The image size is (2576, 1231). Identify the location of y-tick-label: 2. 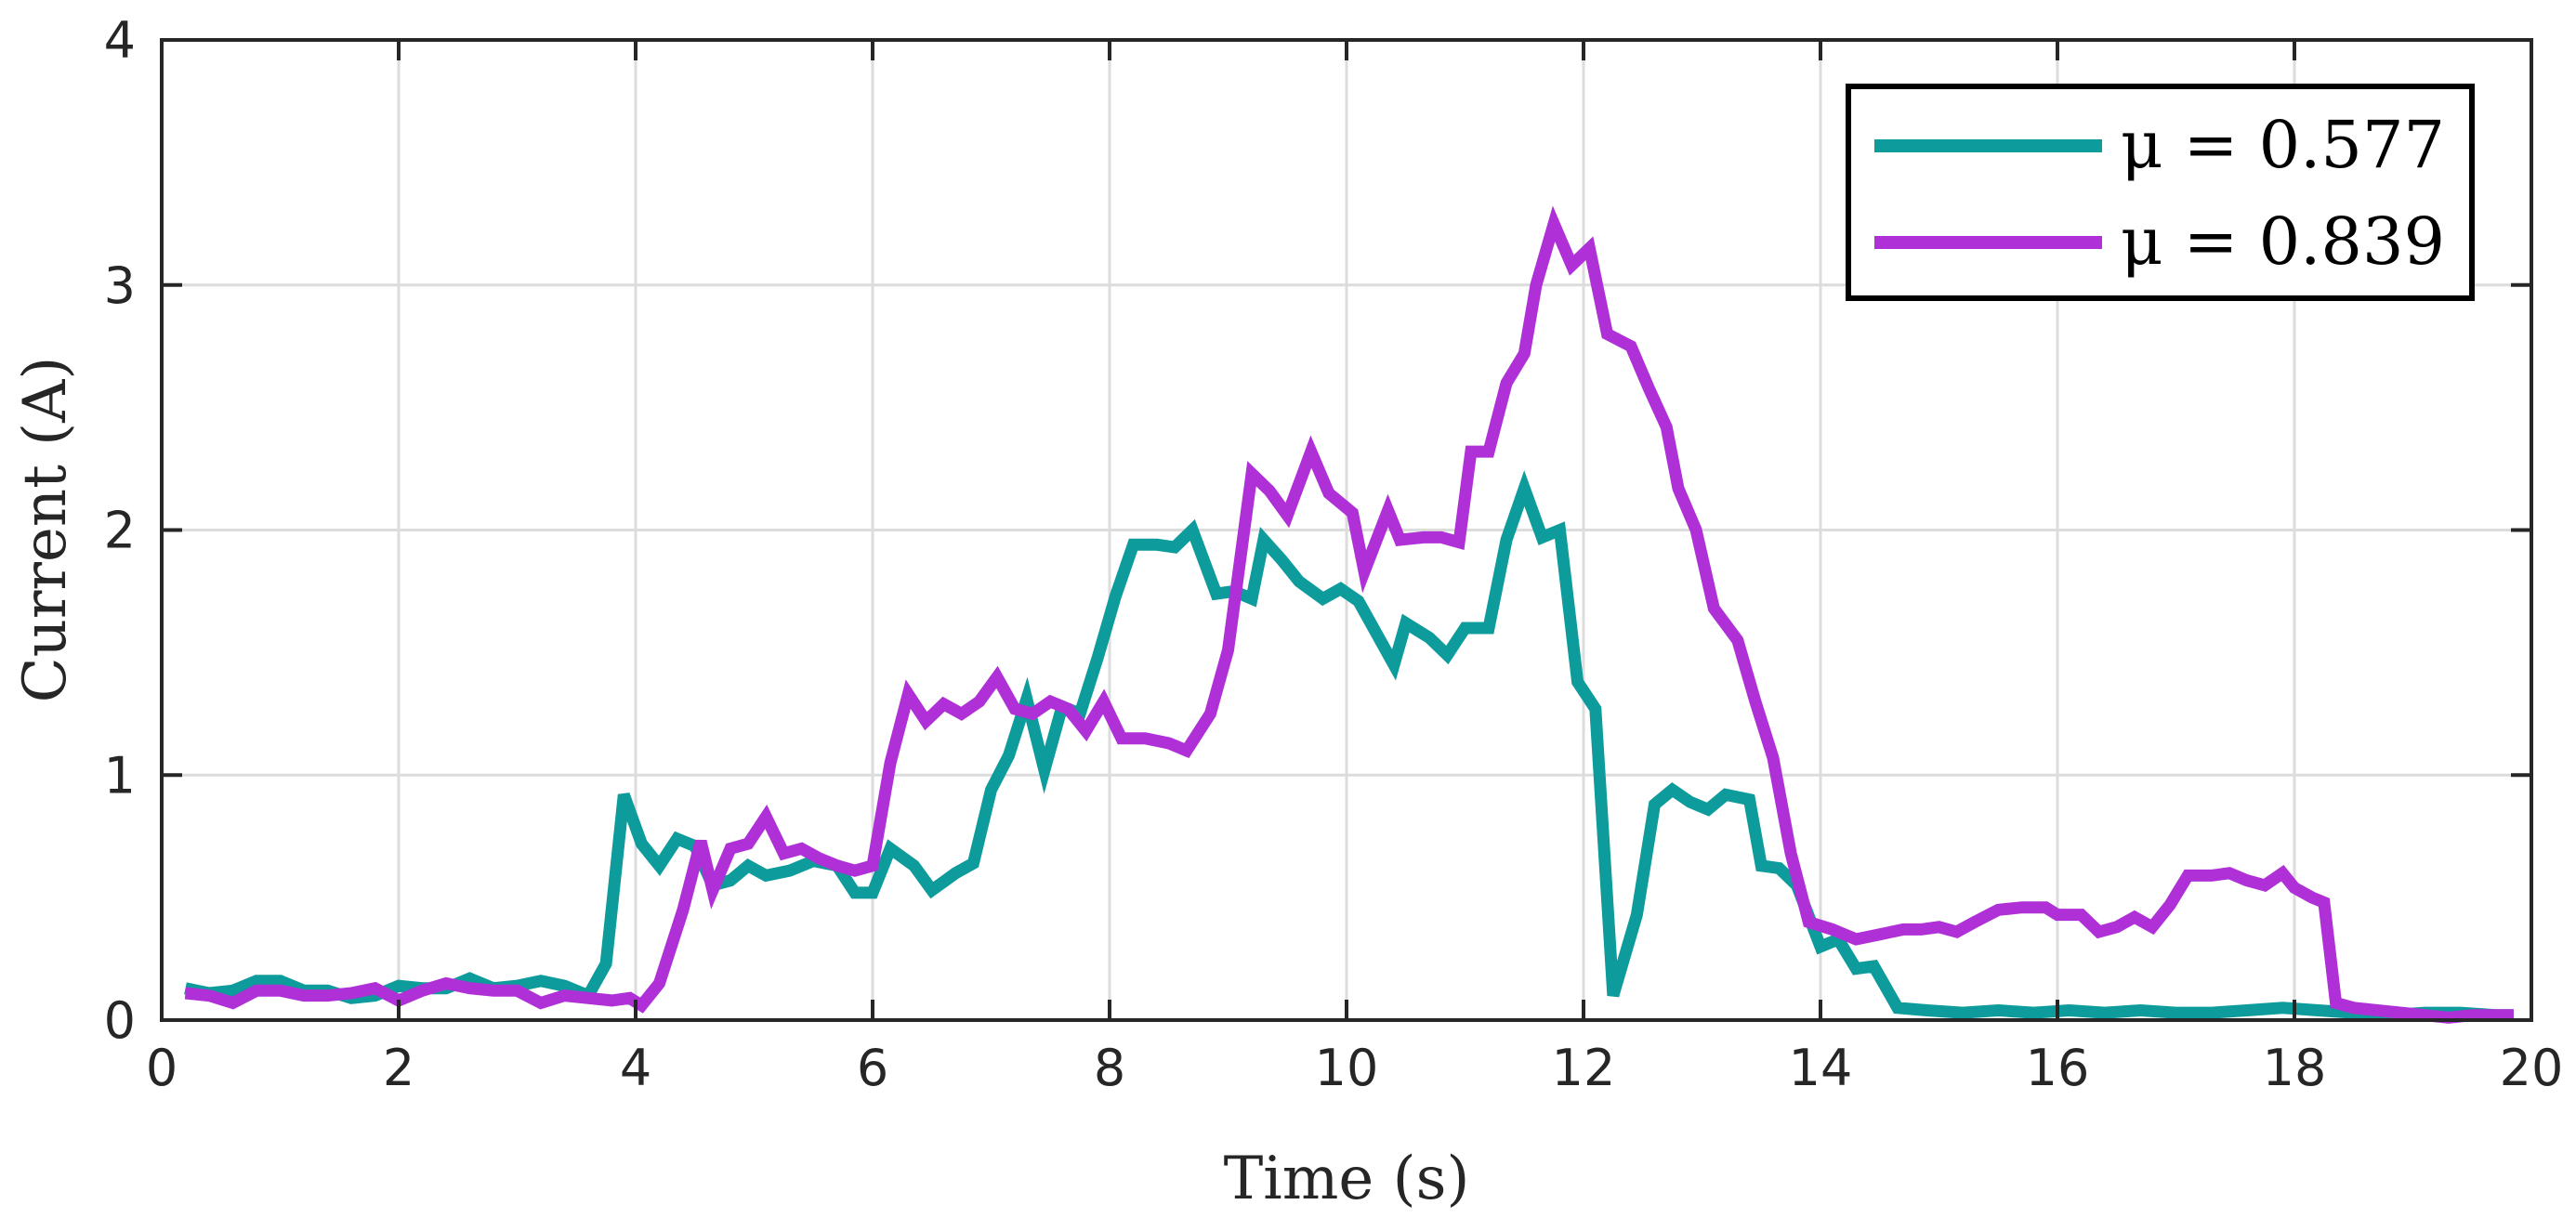
(120, 531).